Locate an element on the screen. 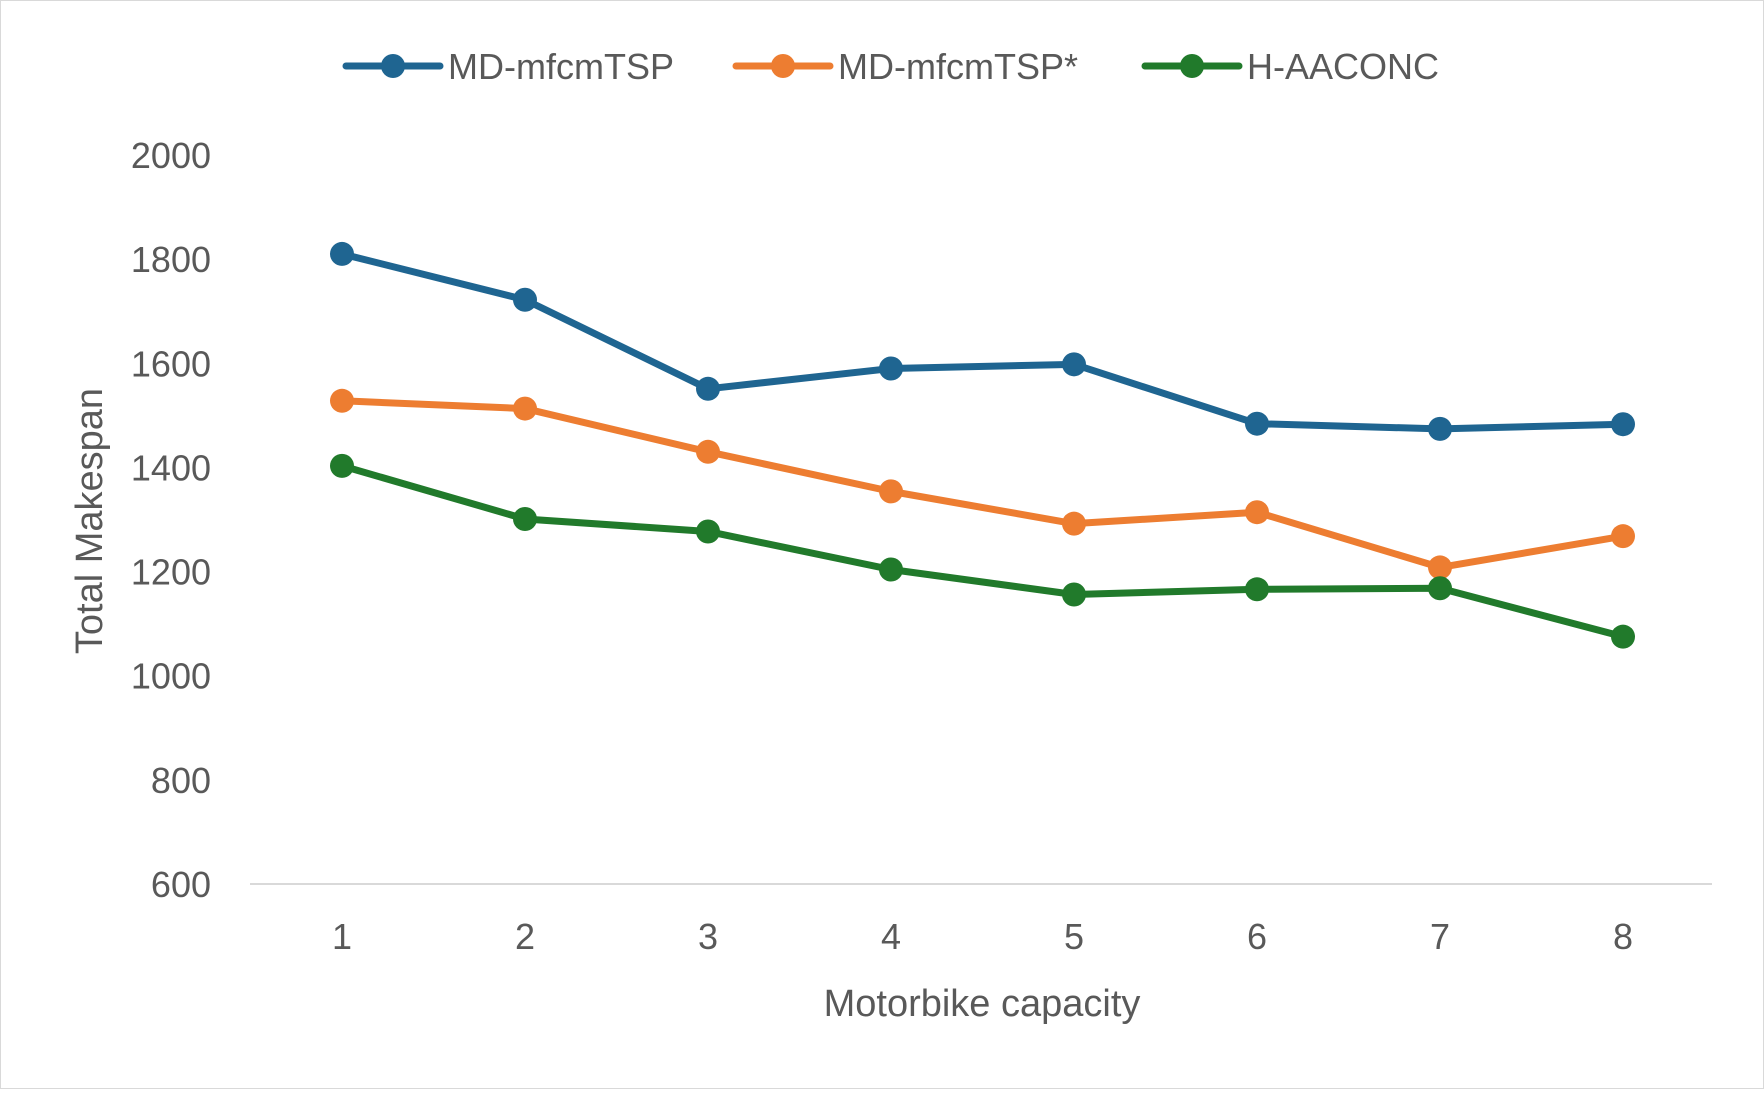 The image size is (1764, 1093). legend-label: H-AACONC is located at coordinates (1343, 66).